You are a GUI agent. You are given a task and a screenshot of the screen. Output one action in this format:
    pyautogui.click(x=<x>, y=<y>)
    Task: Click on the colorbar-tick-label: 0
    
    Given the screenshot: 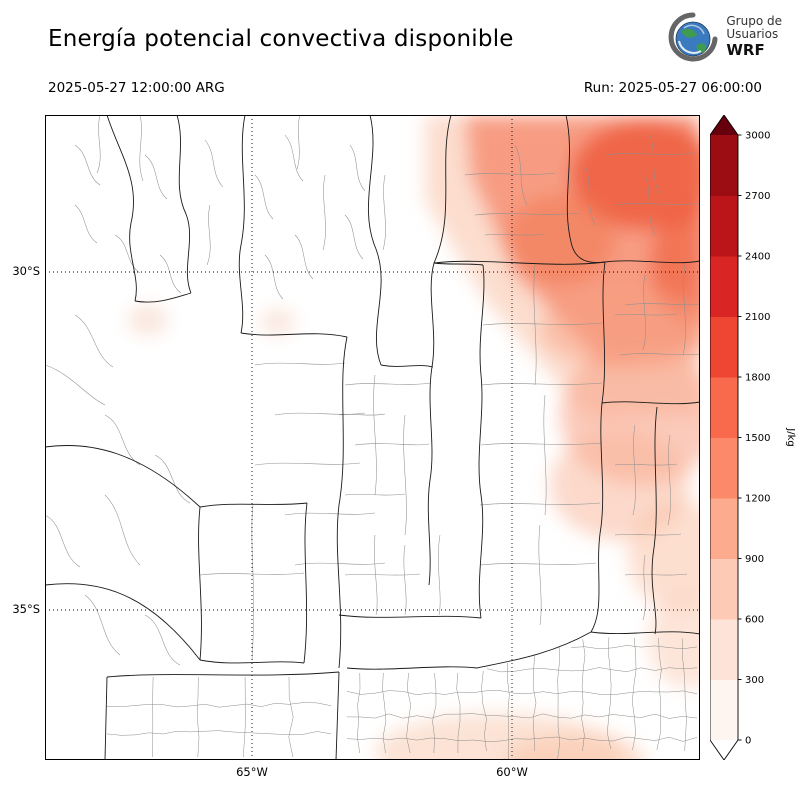 What is the action you would take?
    pyautogui.click(x=748, y=741)
    